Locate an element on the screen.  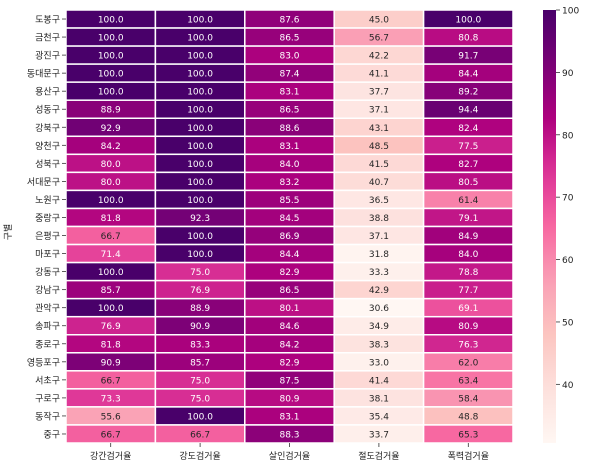
cell-value-label: 80.8 is located at coordinates (468, 39).